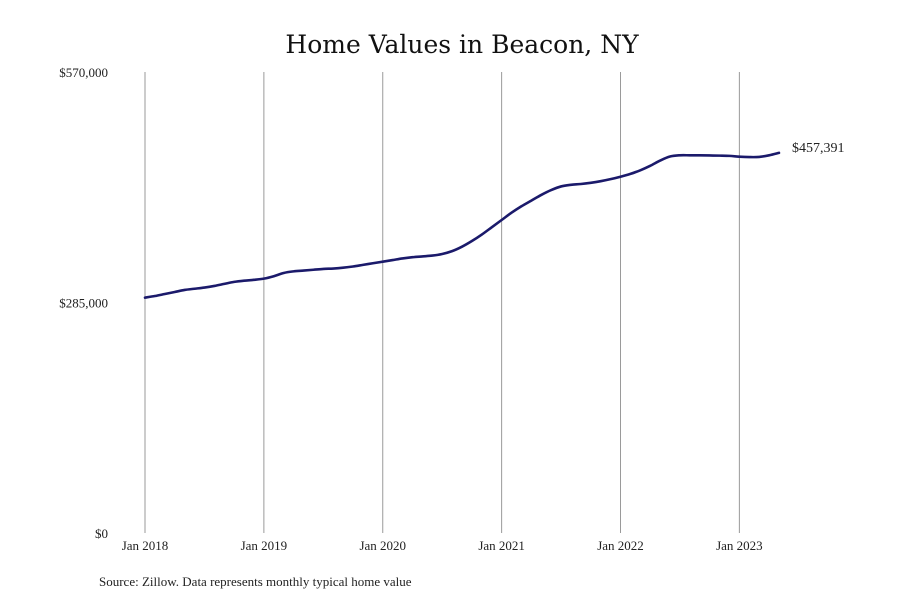 The image size is (900, 600). I want to click on y-tick-label: $285,000, so click(83, 303).